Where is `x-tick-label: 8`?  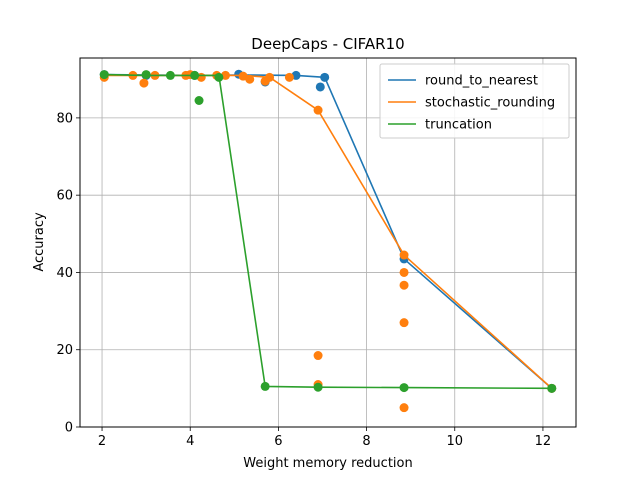 x-tick-label: 8 is located at coordinates (366, 441).